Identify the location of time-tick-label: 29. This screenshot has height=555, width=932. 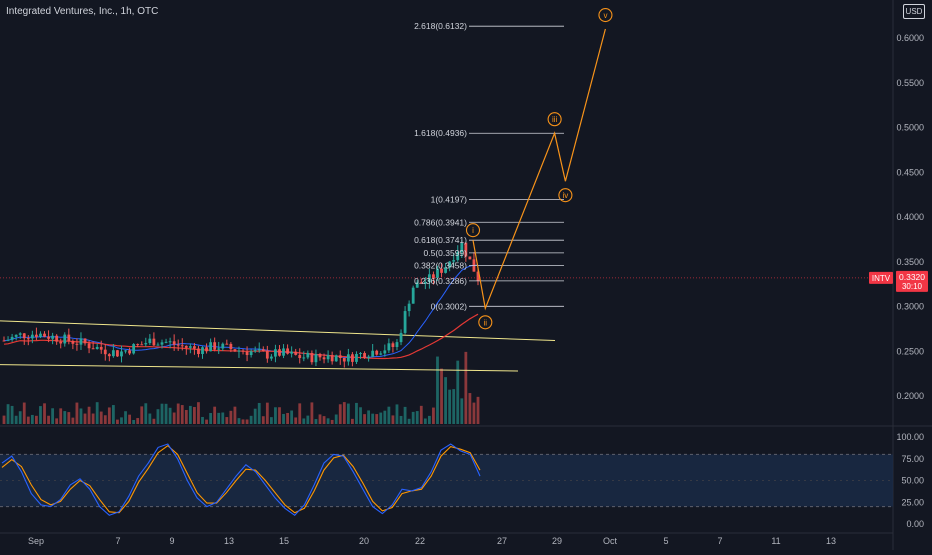
(557, 541).